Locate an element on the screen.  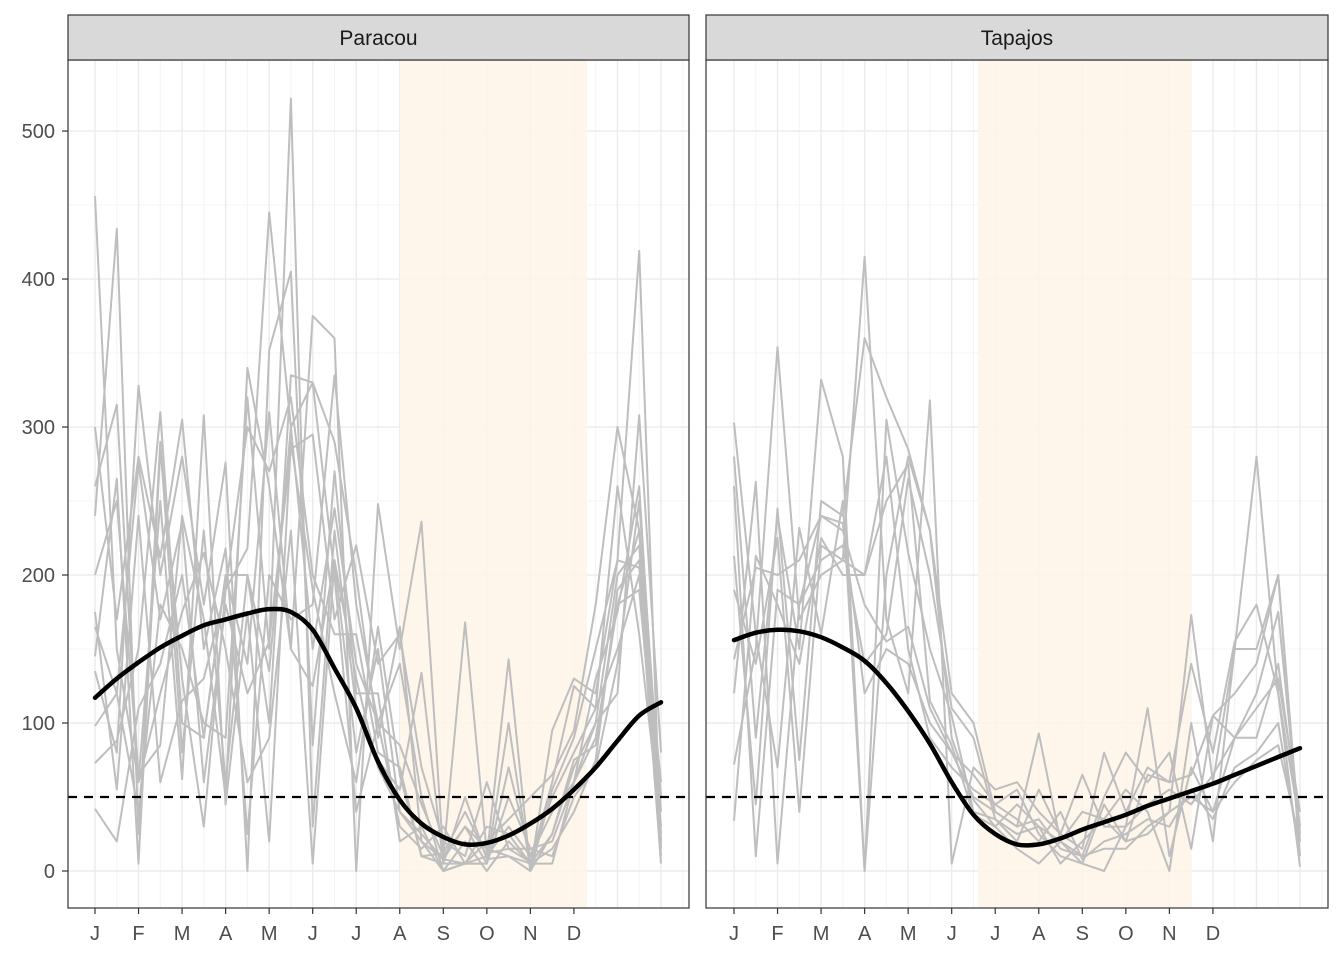
y-tick-label: 500 is located at coordinates (38, 132).